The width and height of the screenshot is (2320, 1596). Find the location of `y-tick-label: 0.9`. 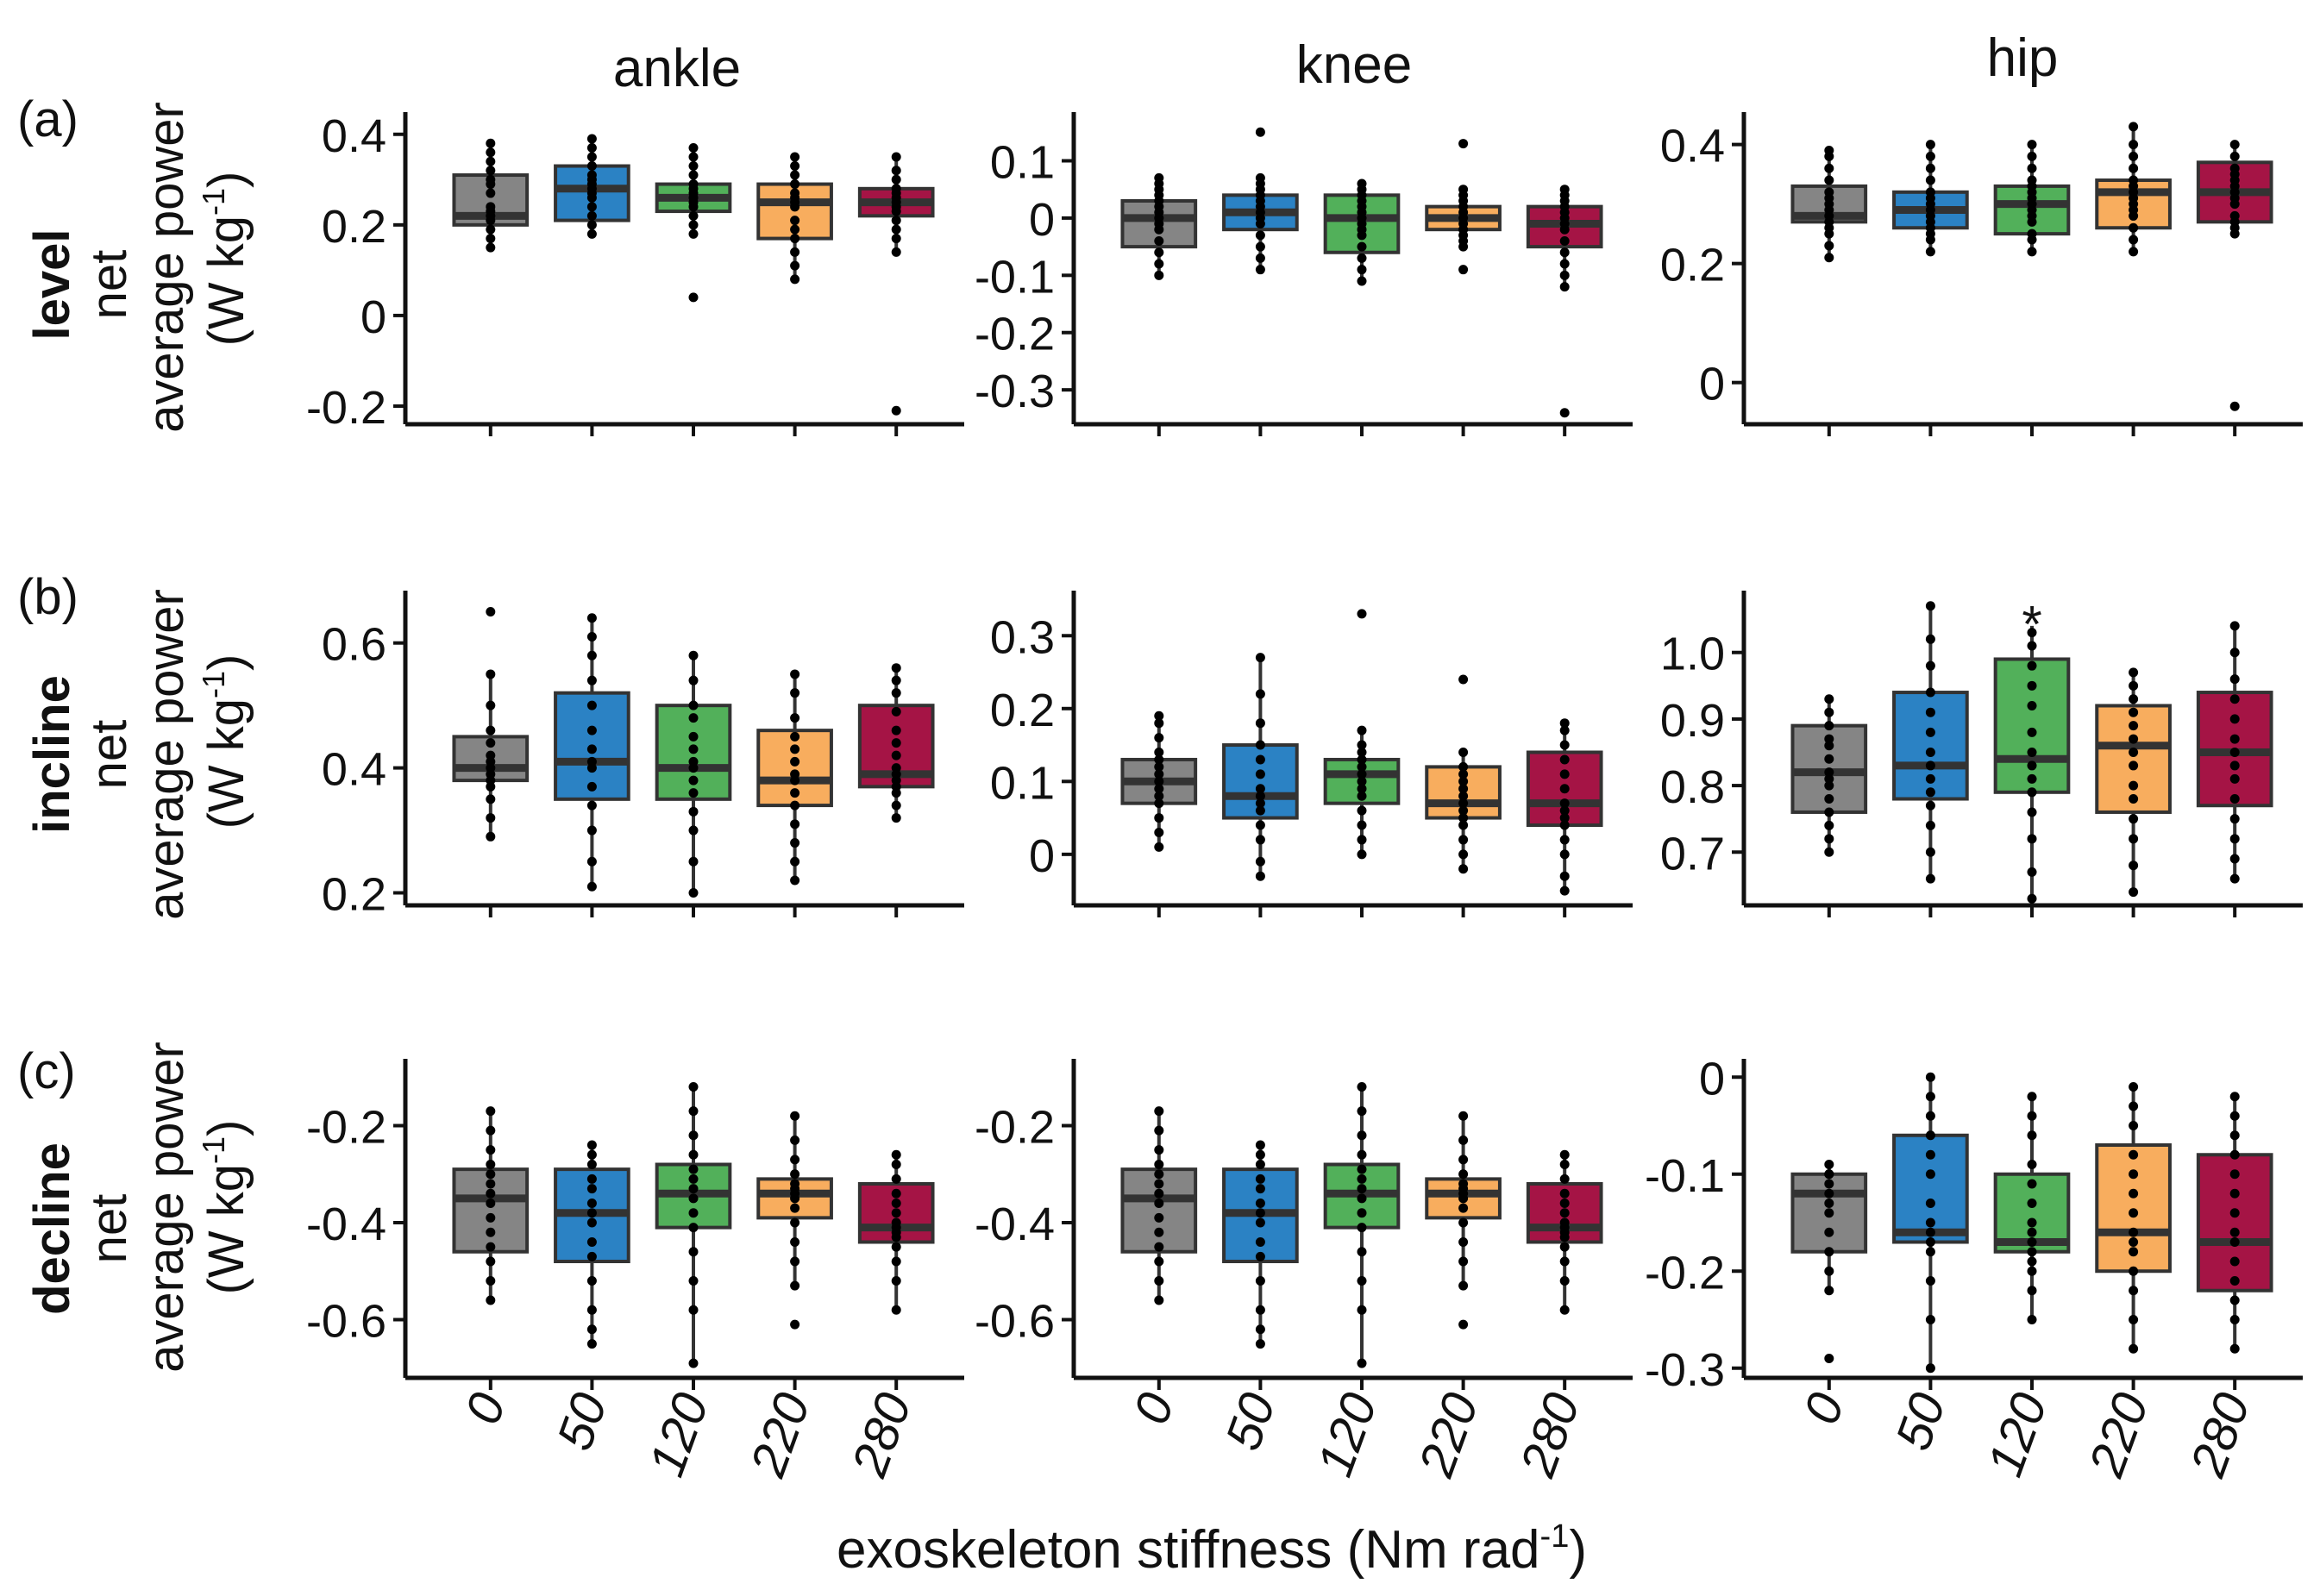

y-tick-label: 0.9 is located at coordinates (1693, 721).